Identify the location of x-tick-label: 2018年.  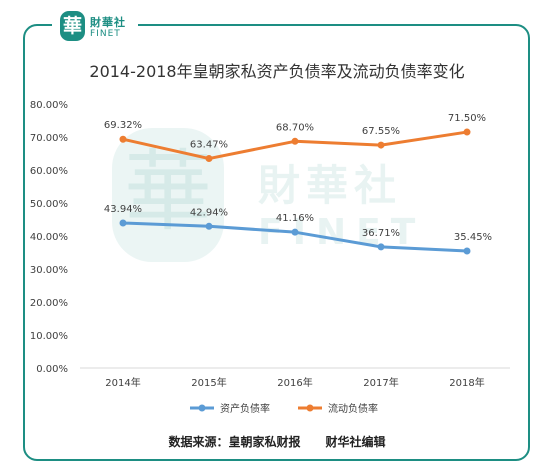
(466, 382).